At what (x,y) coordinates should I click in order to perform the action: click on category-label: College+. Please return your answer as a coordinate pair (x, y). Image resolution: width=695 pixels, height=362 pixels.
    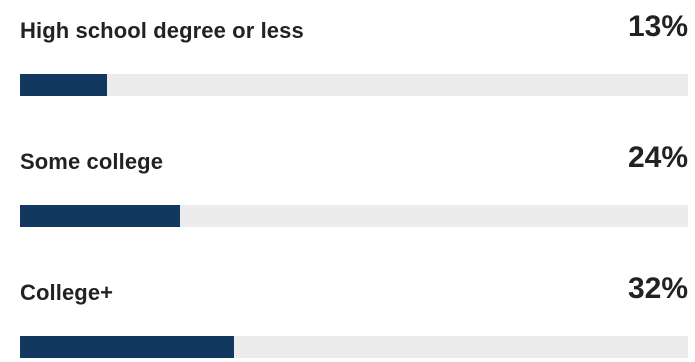
    Looking at the image, I should click on (67, 292).